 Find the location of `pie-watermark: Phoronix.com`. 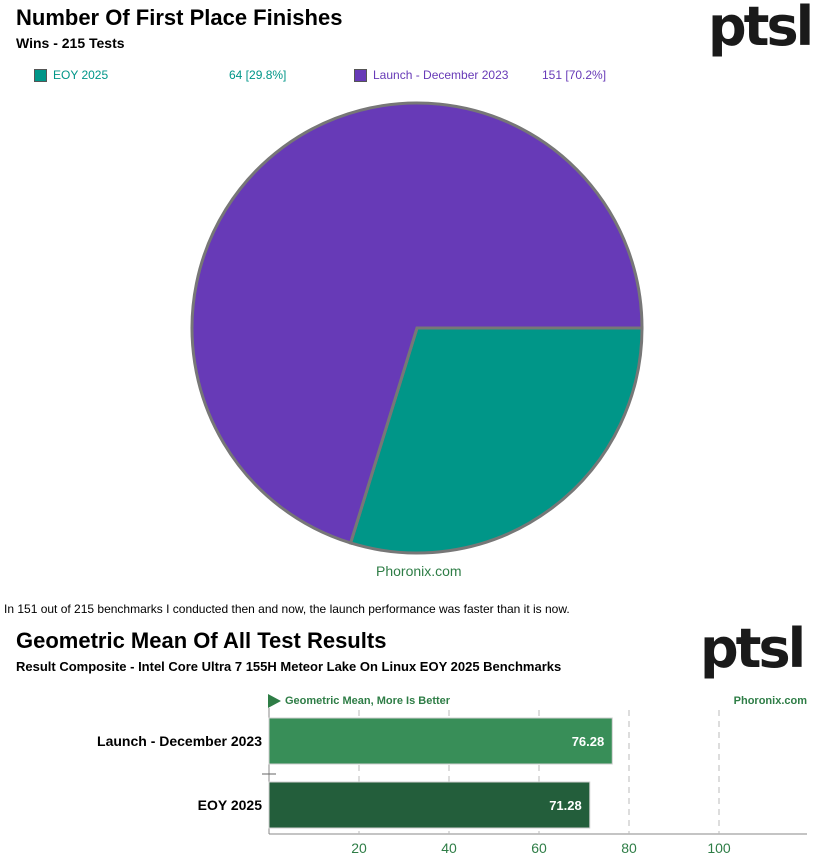

pie-watermark: Phoronix.com is located at coordinates (419, 571).